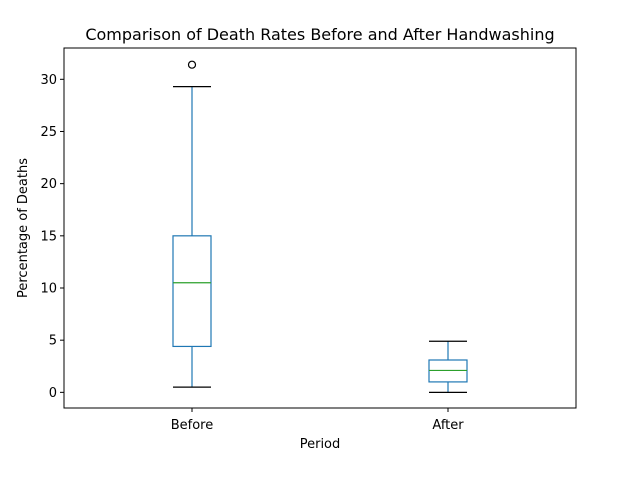  What do you see at coordinates (317, 420) in the screenshot?
I see `x-axis: Before After` at bounding box center [317, 420].